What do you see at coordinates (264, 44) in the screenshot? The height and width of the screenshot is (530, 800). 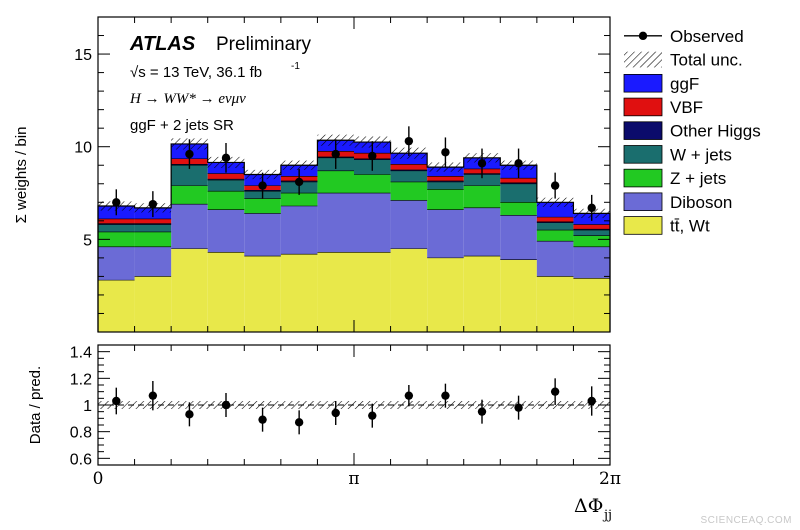 I see `preliminary-label: Preliminary` at bounding box center [264, 44].